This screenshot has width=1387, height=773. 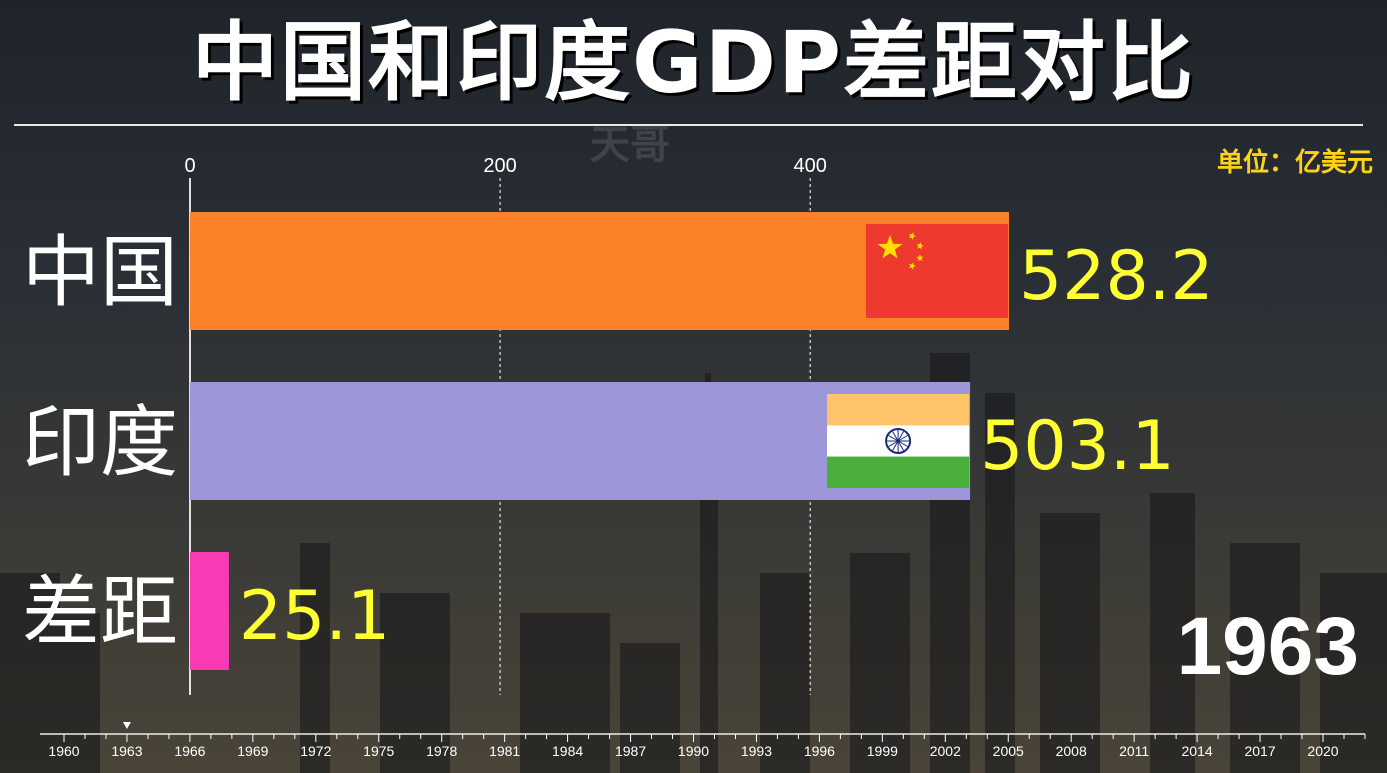 What do you see at coordinates (630, 145) in the screenshot?
I see `watermark: 天哥` at bounding box center [630, 145].